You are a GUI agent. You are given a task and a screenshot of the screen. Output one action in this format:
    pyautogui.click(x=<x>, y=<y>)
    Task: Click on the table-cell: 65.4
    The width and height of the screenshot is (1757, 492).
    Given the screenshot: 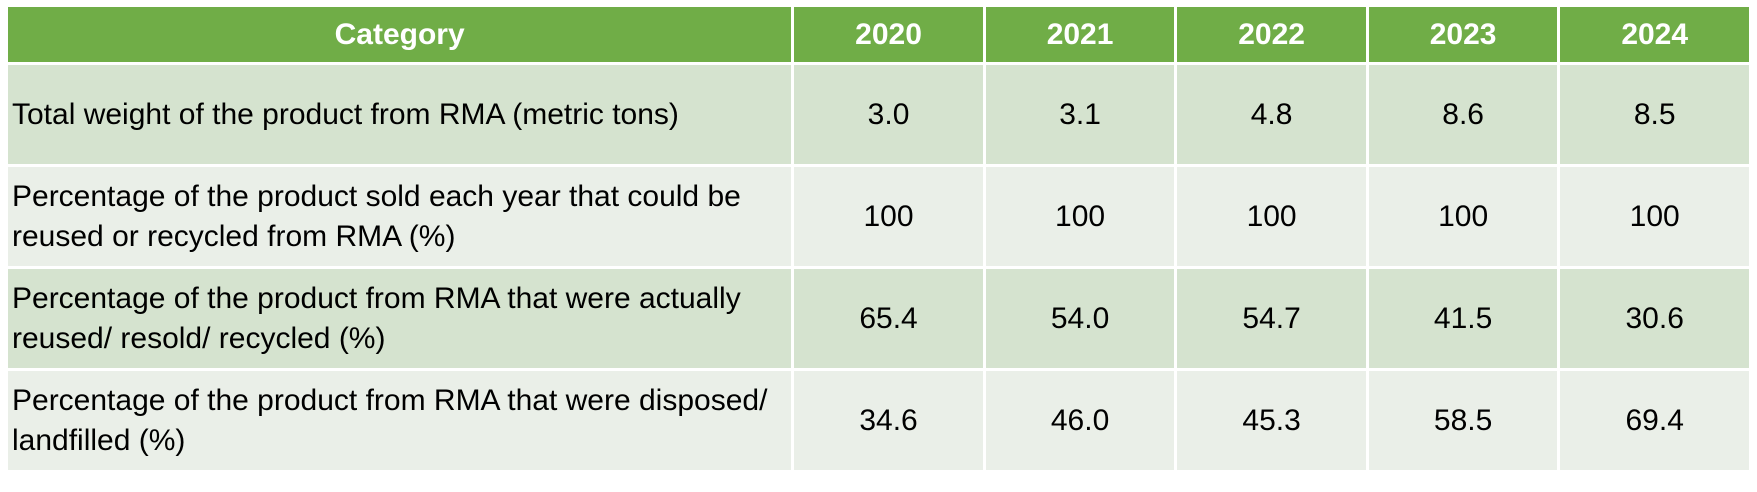 What is the action you would take?
    pyautogui.click(x=888, y=318)
    